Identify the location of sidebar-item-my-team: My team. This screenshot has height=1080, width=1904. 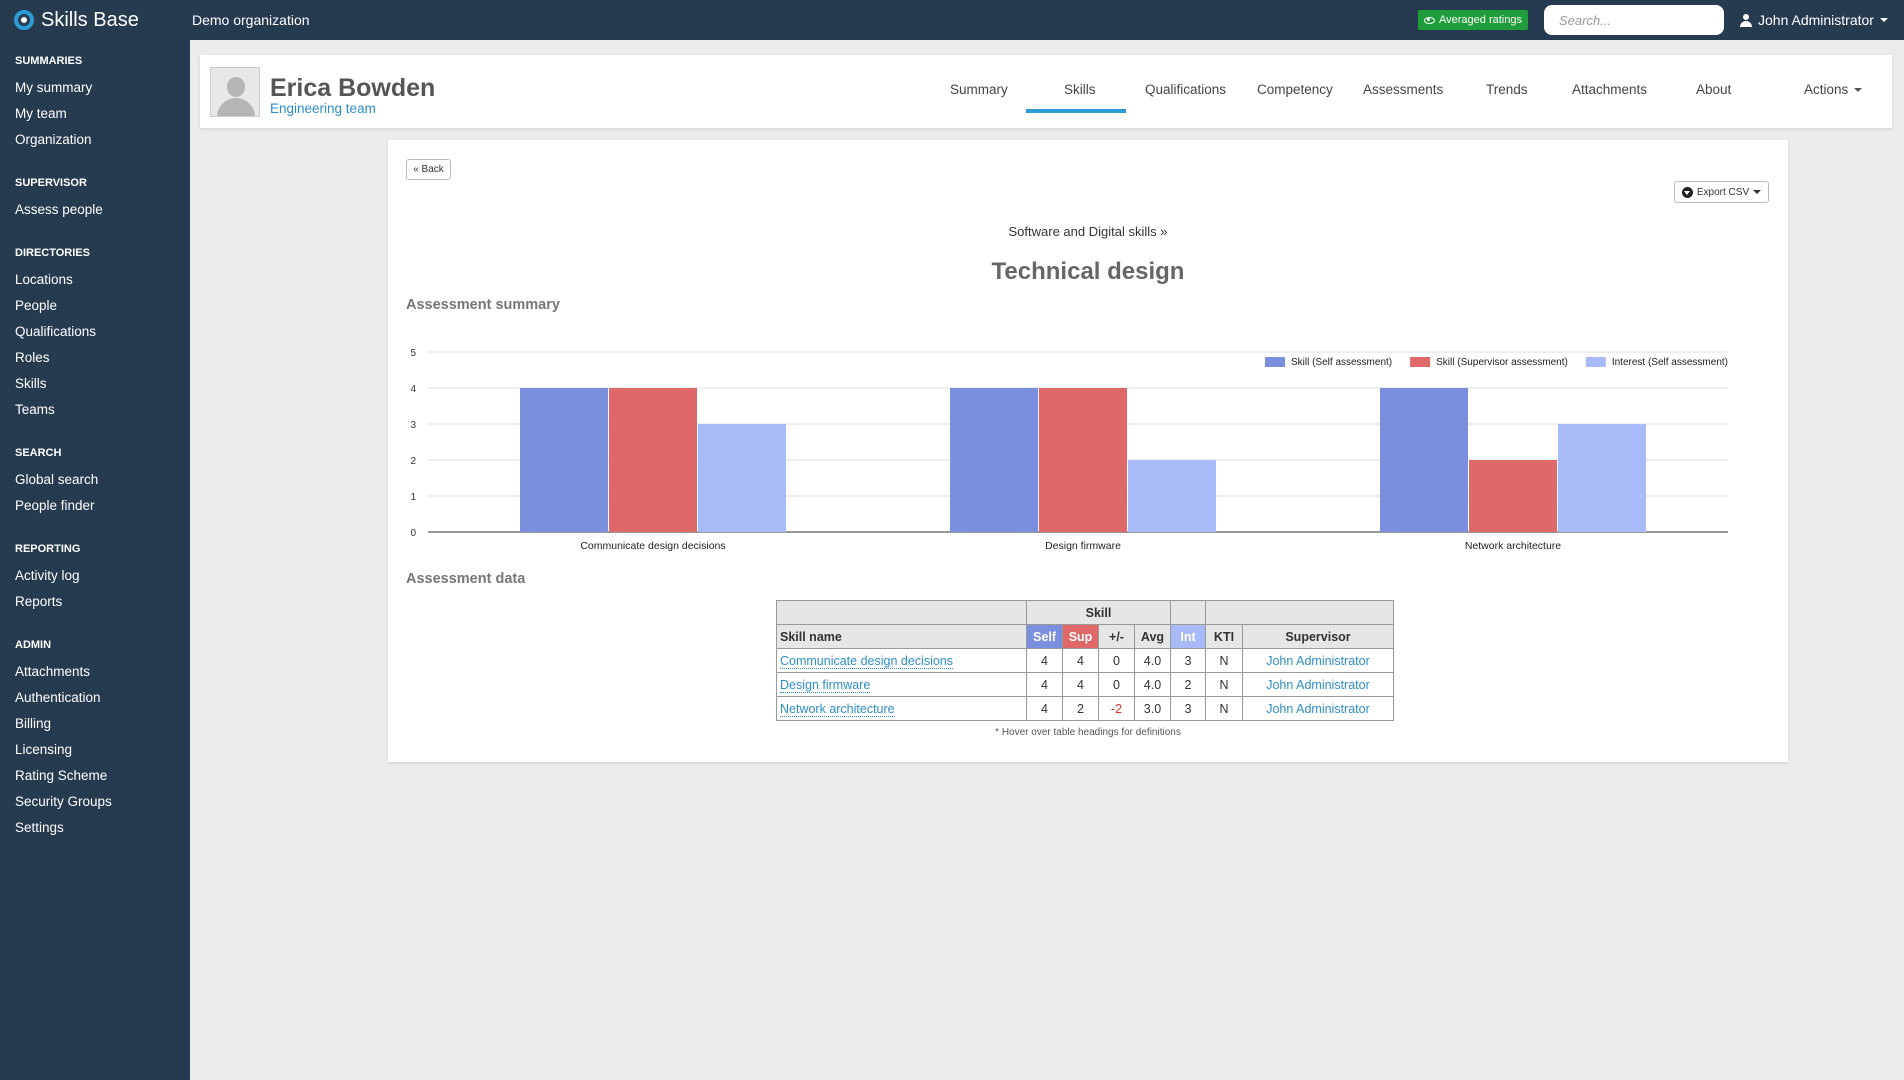
(41, 113).